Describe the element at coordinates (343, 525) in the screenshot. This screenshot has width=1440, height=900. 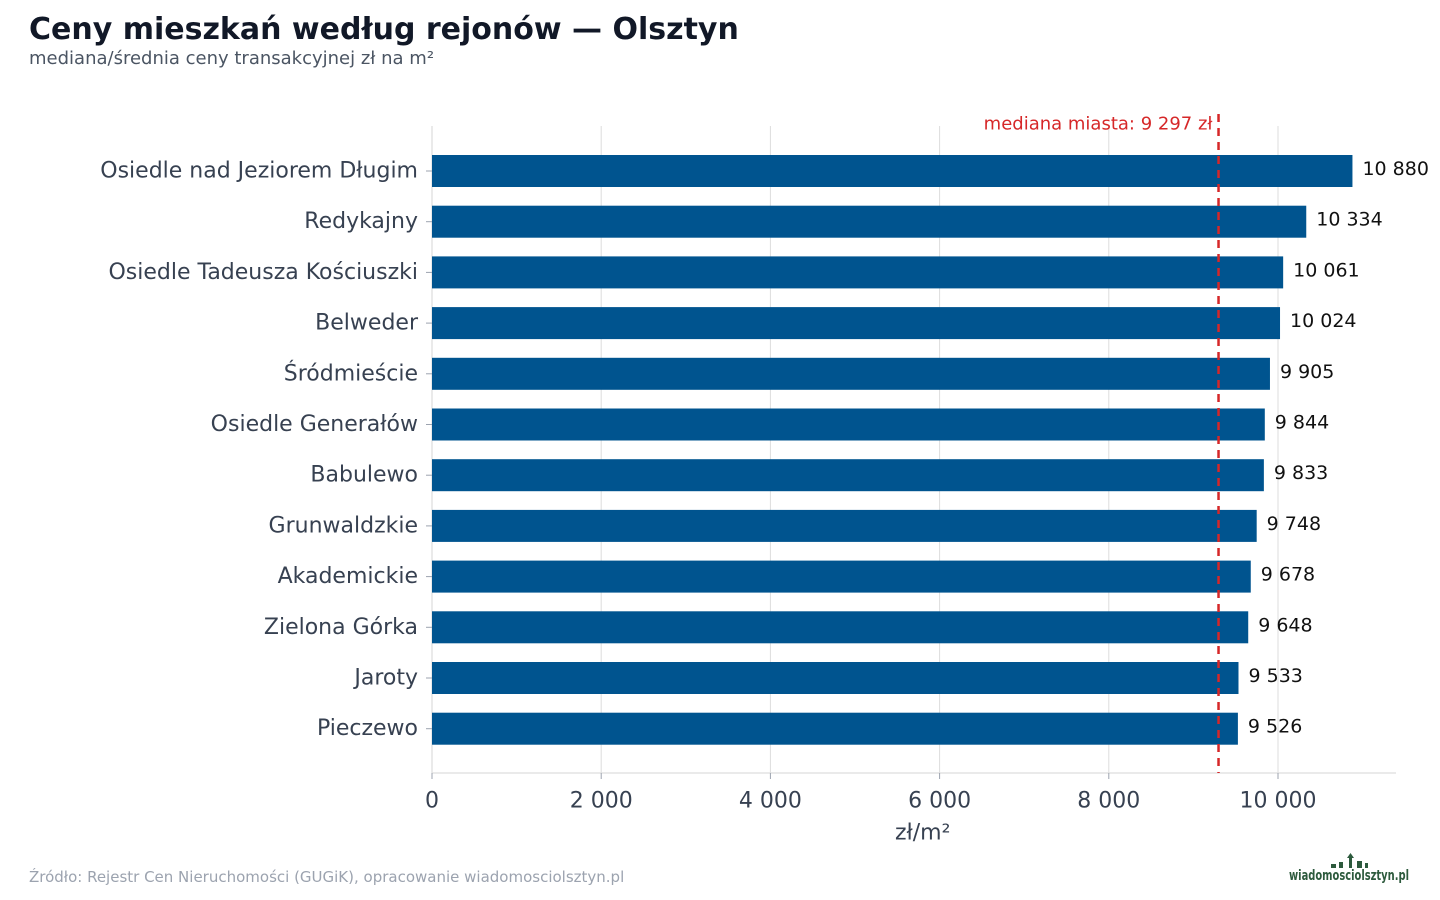
I see `category-label: Grunwaldzkie` at that location.